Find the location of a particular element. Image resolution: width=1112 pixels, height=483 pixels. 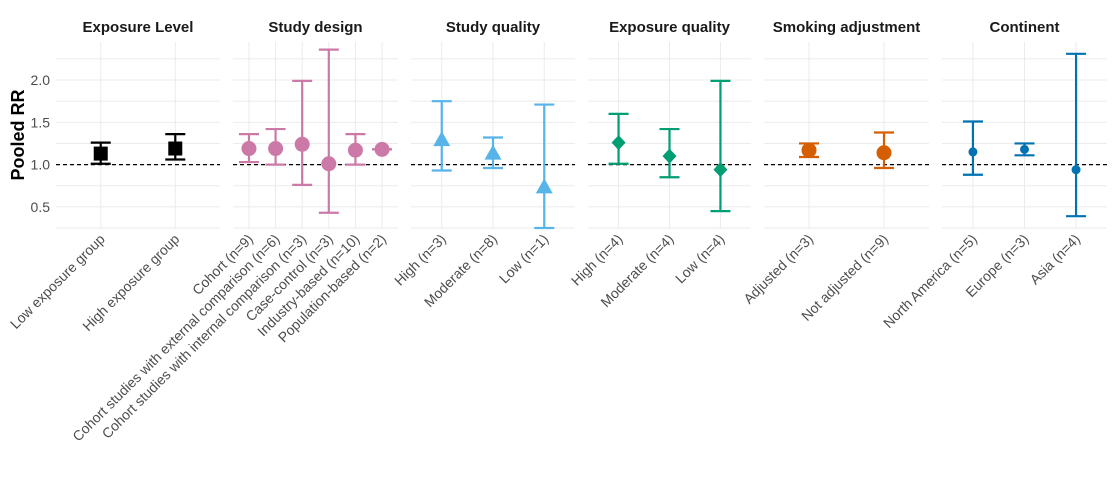

y-tick-label: 0.5 is located at coordinates (41, 207).